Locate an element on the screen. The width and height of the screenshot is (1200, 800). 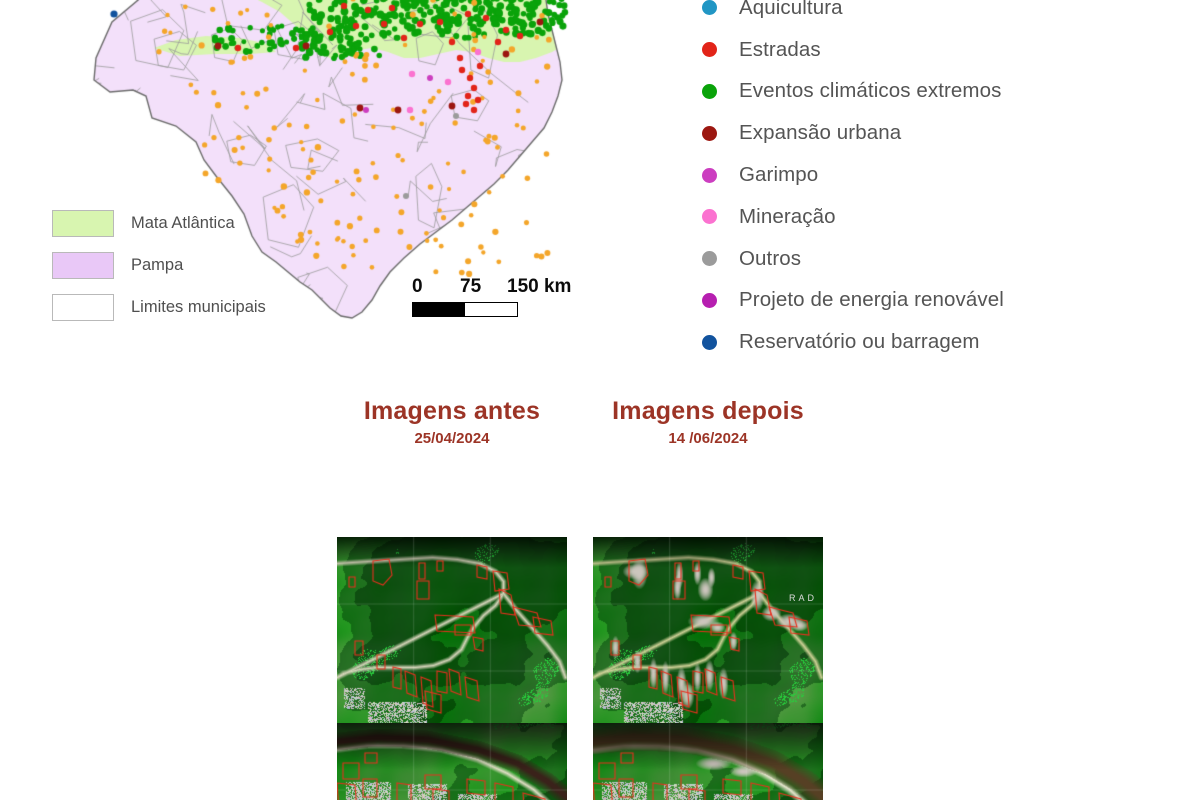
cause-dot-garimpo is located at coordinates (709, 175).